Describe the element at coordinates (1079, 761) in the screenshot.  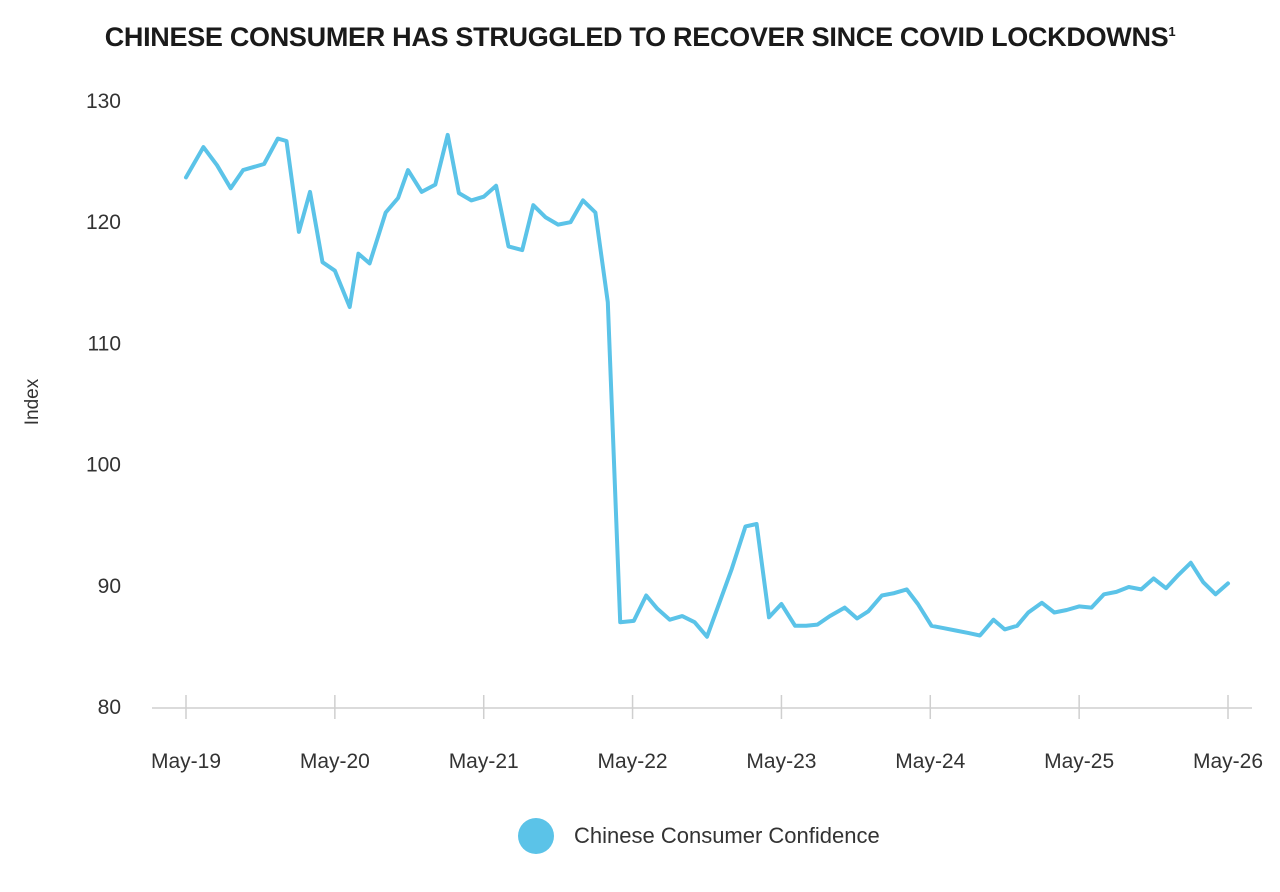
I see `x-tick-label: May-25` at that location.